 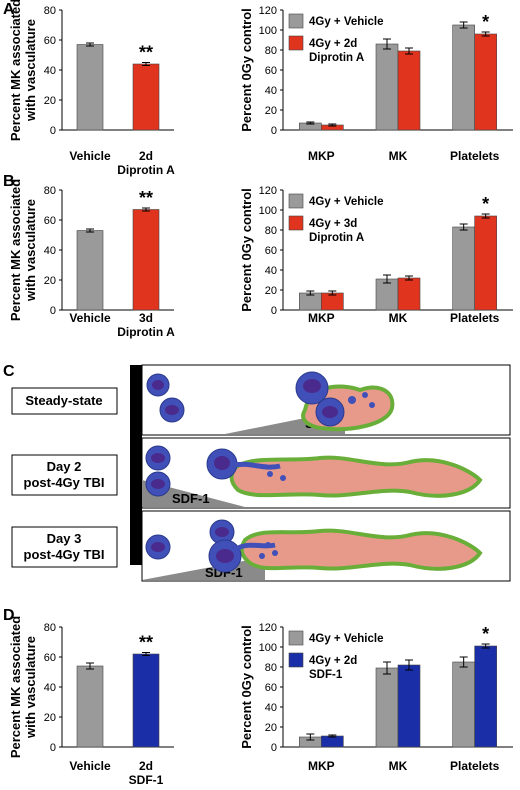 What do you see at coordinates (475, 156) in the screenshot?
I see `x-tick-label: Platelets` at bounding box center [475, 156].